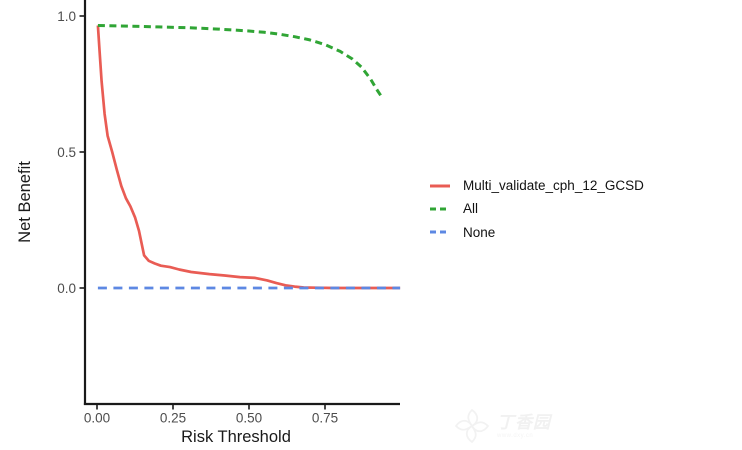 This screenshot has width=742, height=450. I want to click on y-tick-label: 0.0, so click(66, 288).